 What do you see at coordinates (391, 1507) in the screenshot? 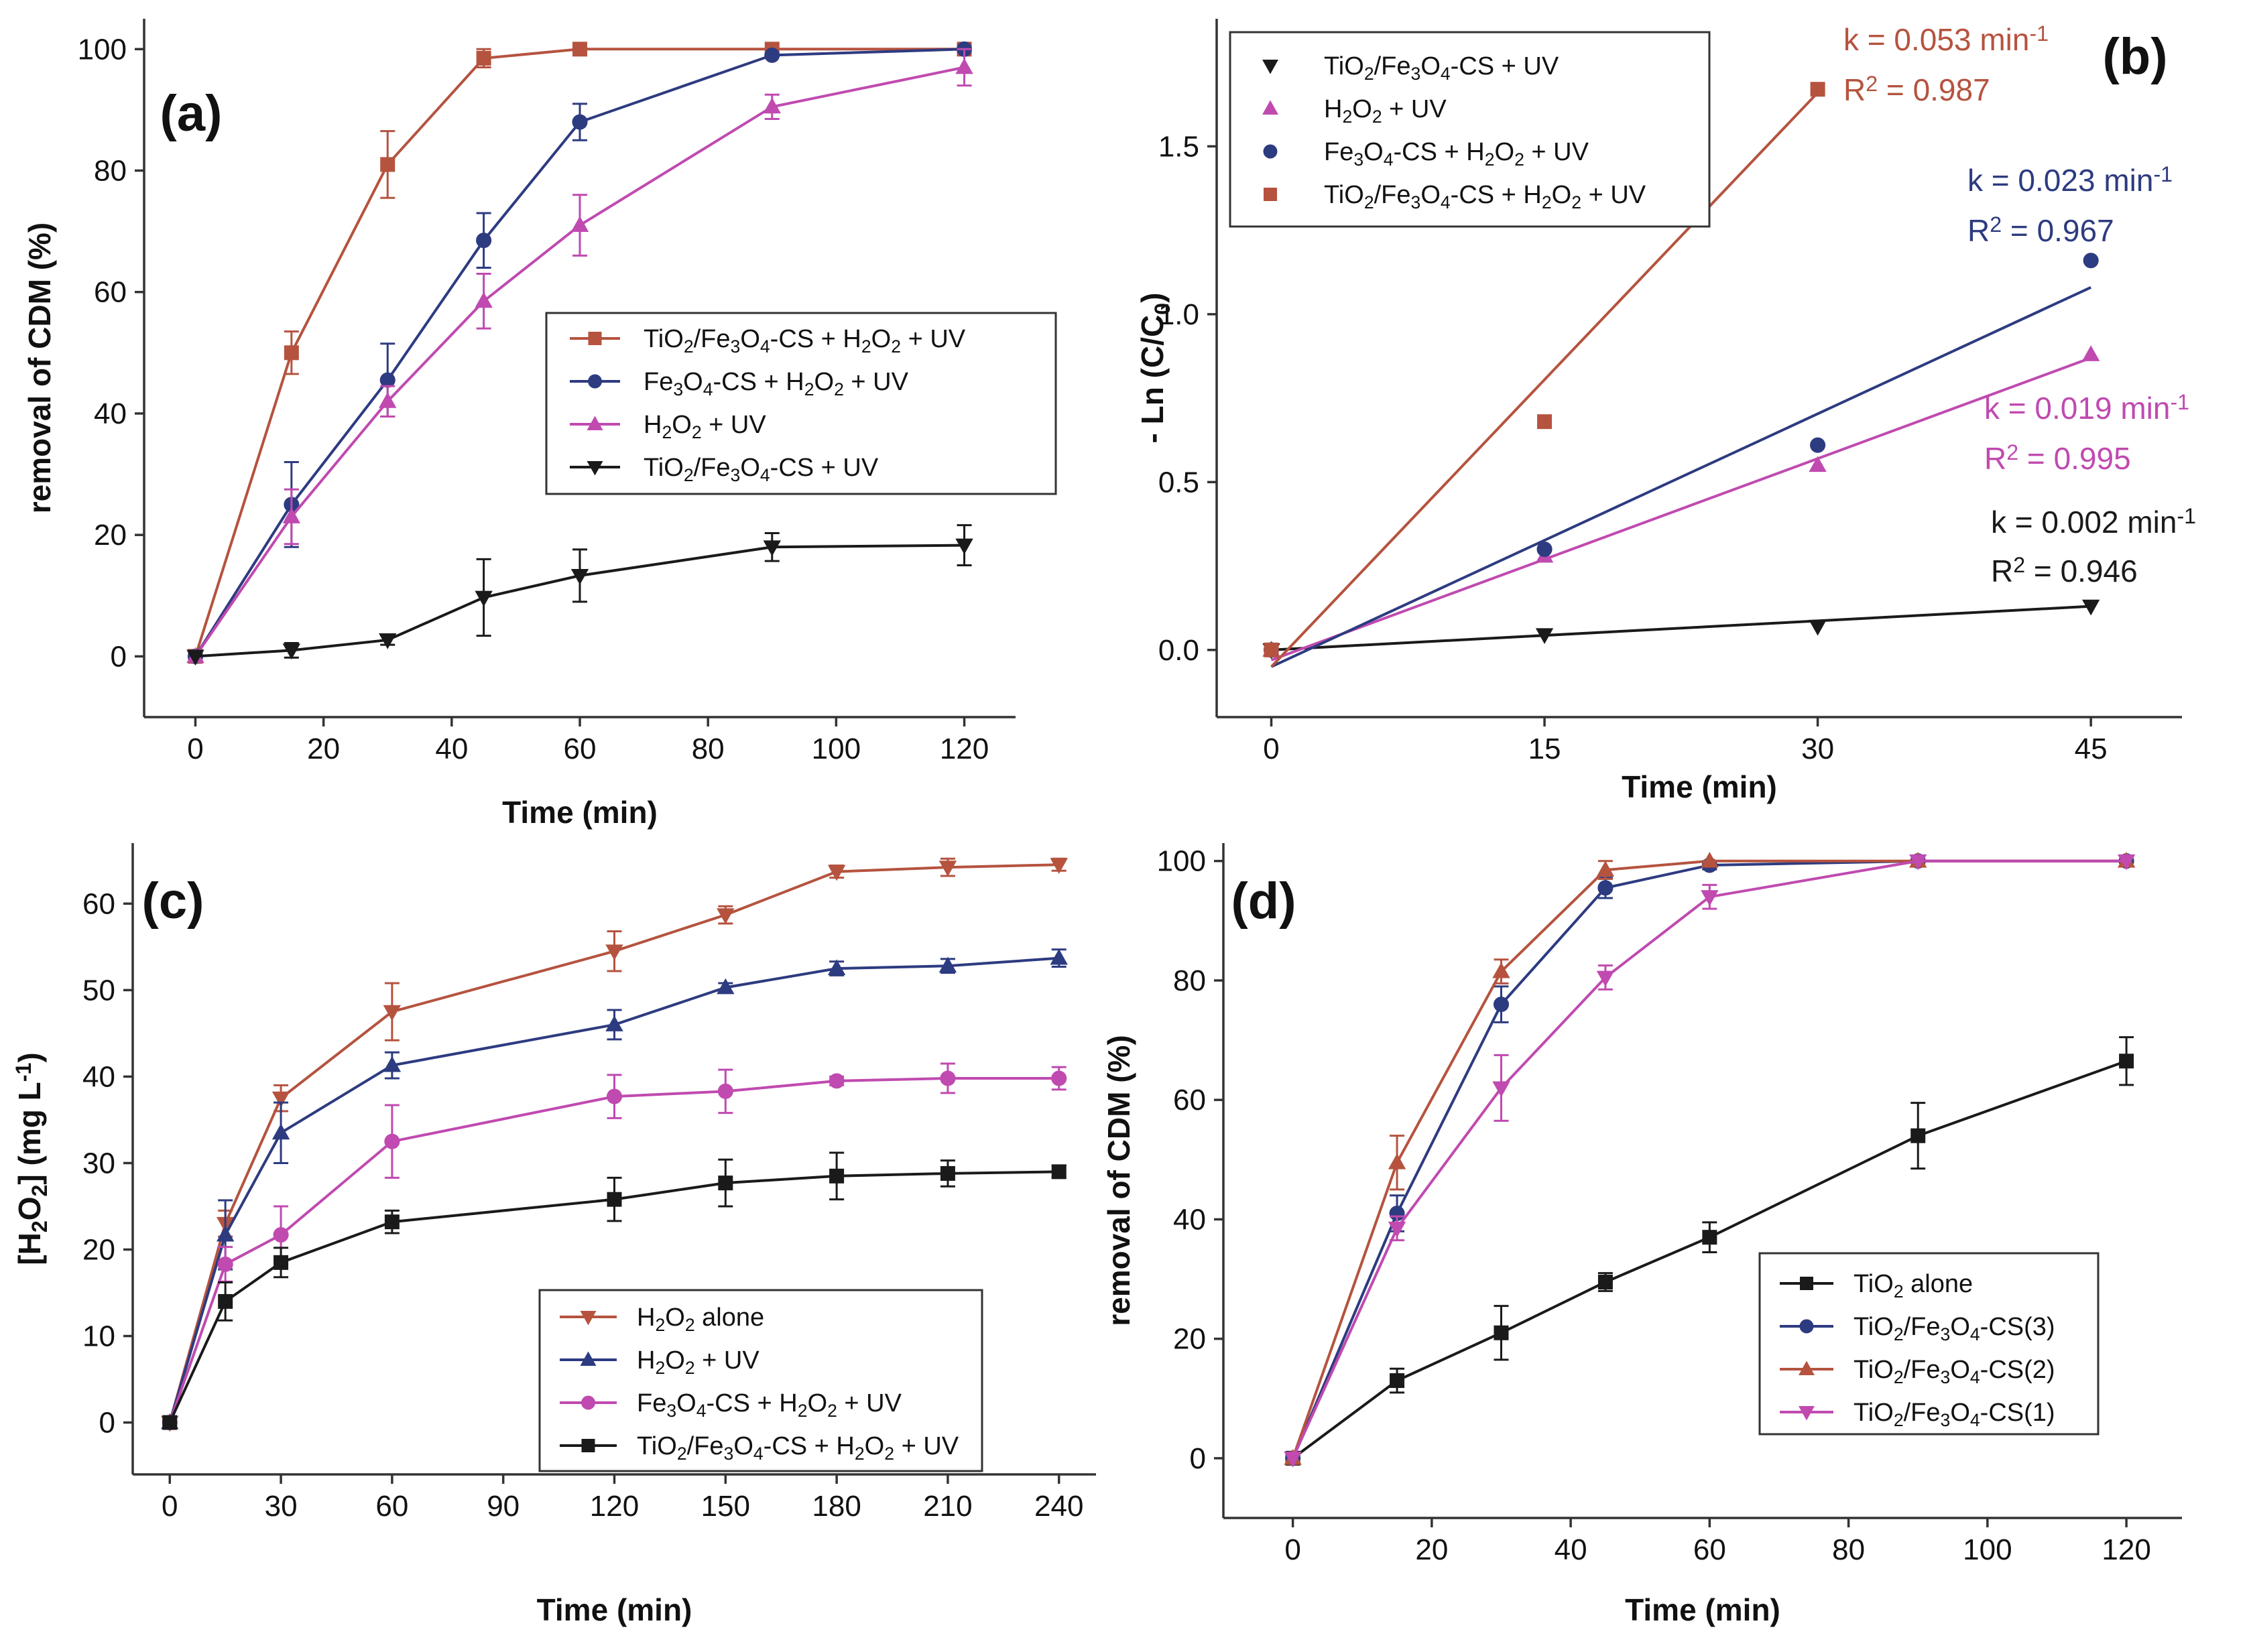
I see `x-tick-label: 60` at bounding box center [391, 1507].